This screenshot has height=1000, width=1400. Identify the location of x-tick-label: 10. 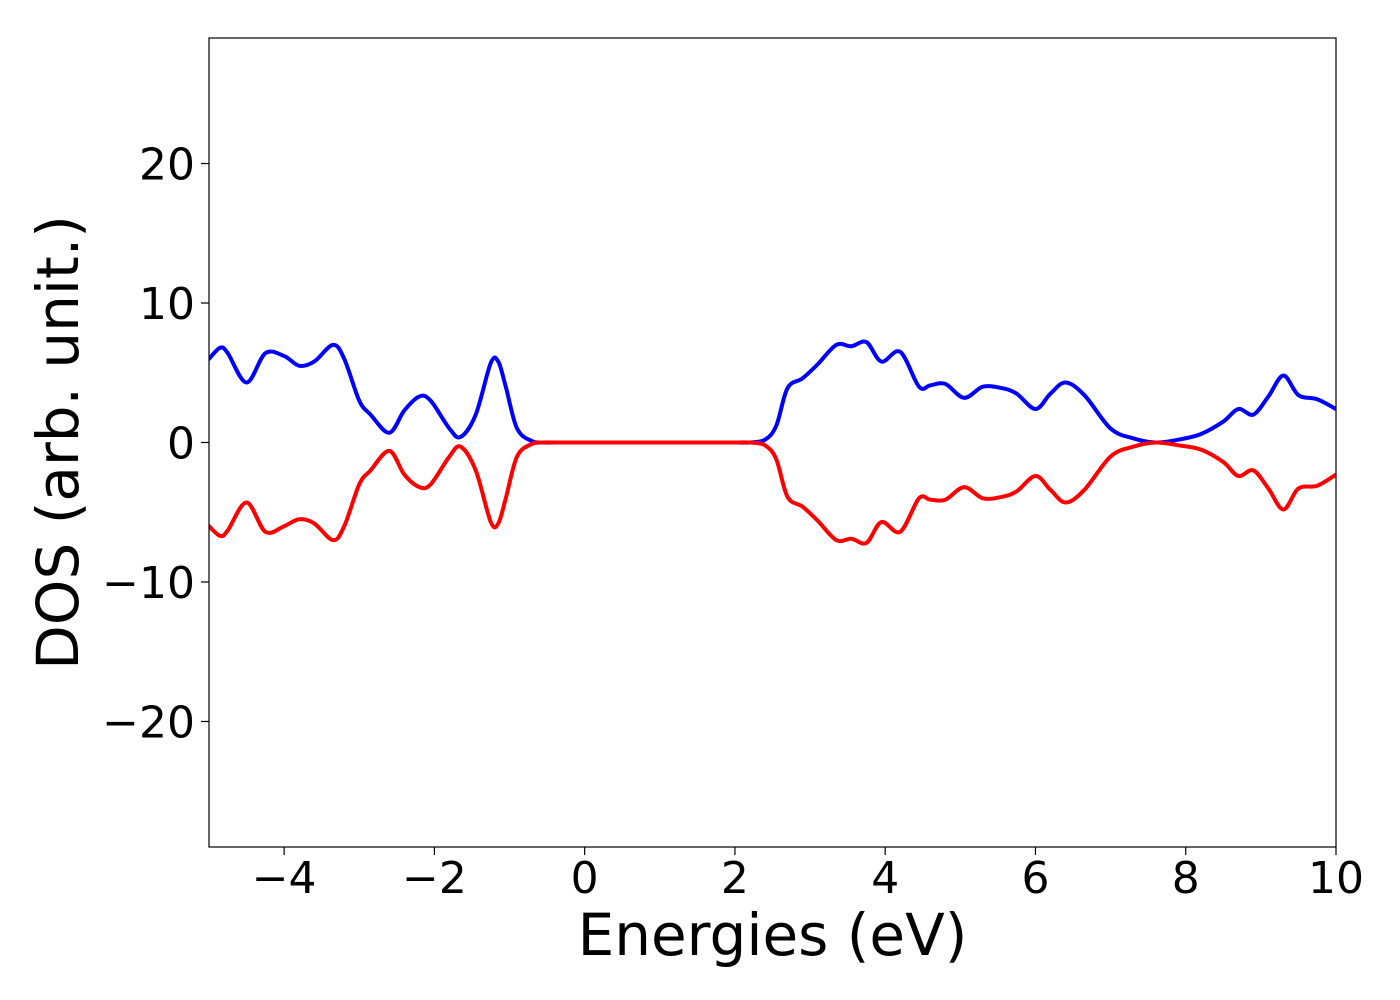
(1336, 878).